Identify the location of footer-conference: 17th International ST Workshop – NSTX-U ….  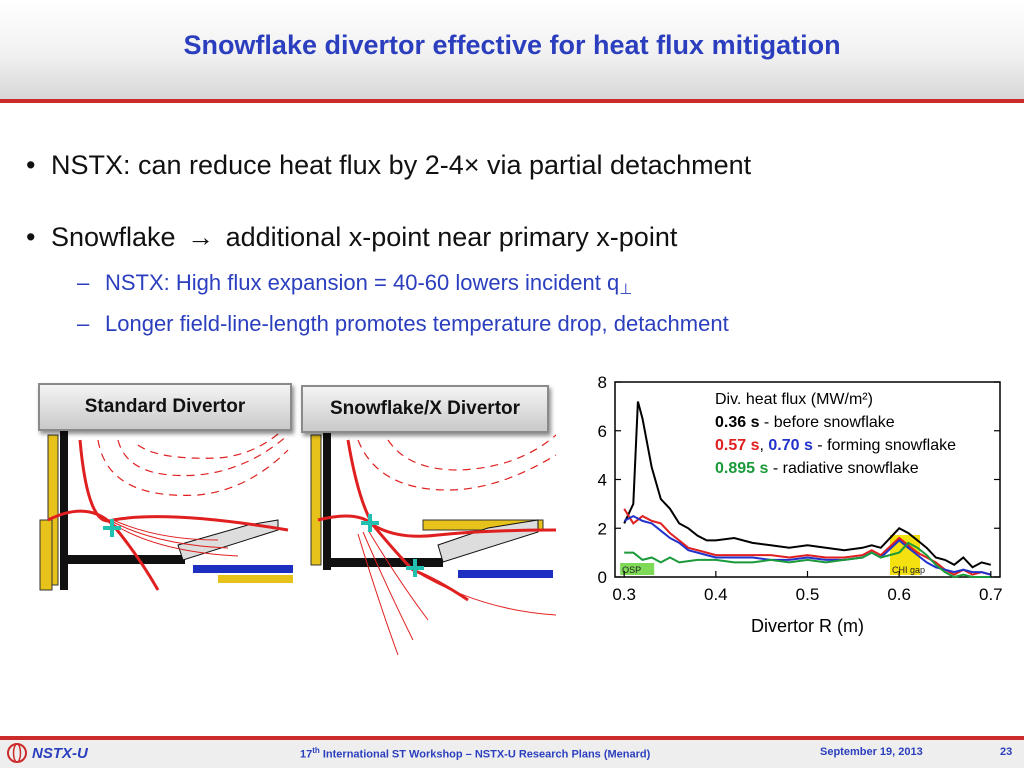
(475, 753).